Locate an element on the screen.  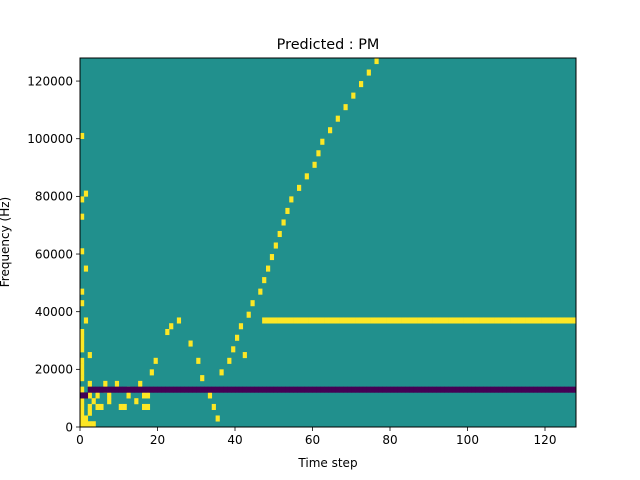
y-tick-label: 120000 is located at coordinates (50, 81).